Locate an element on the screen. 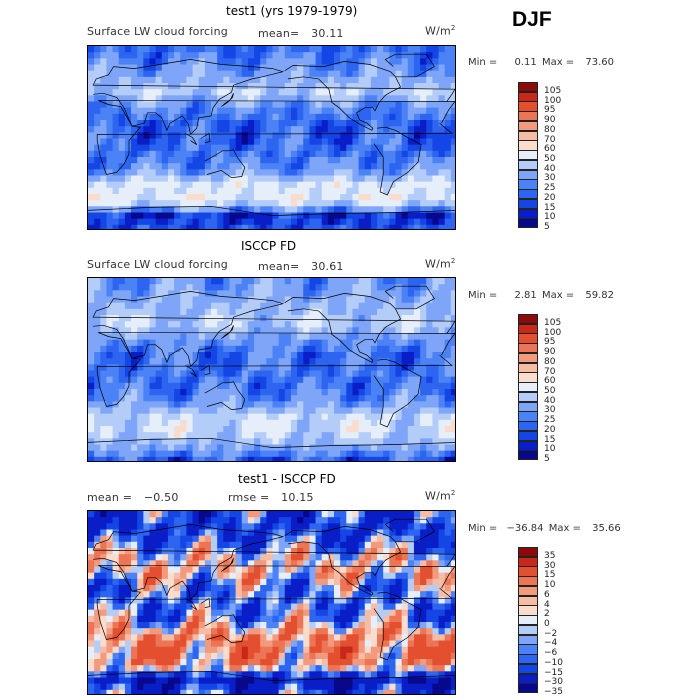 This screenshot has height=700, width=700. coastline is located at coordinates (409, 297).